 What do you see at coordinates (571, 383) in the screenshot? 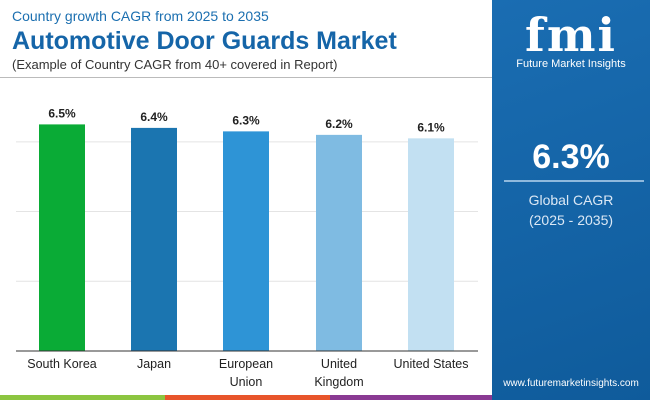
I see `website-link: www.futuremarketinsights.com` at bounding box center [571, 383].